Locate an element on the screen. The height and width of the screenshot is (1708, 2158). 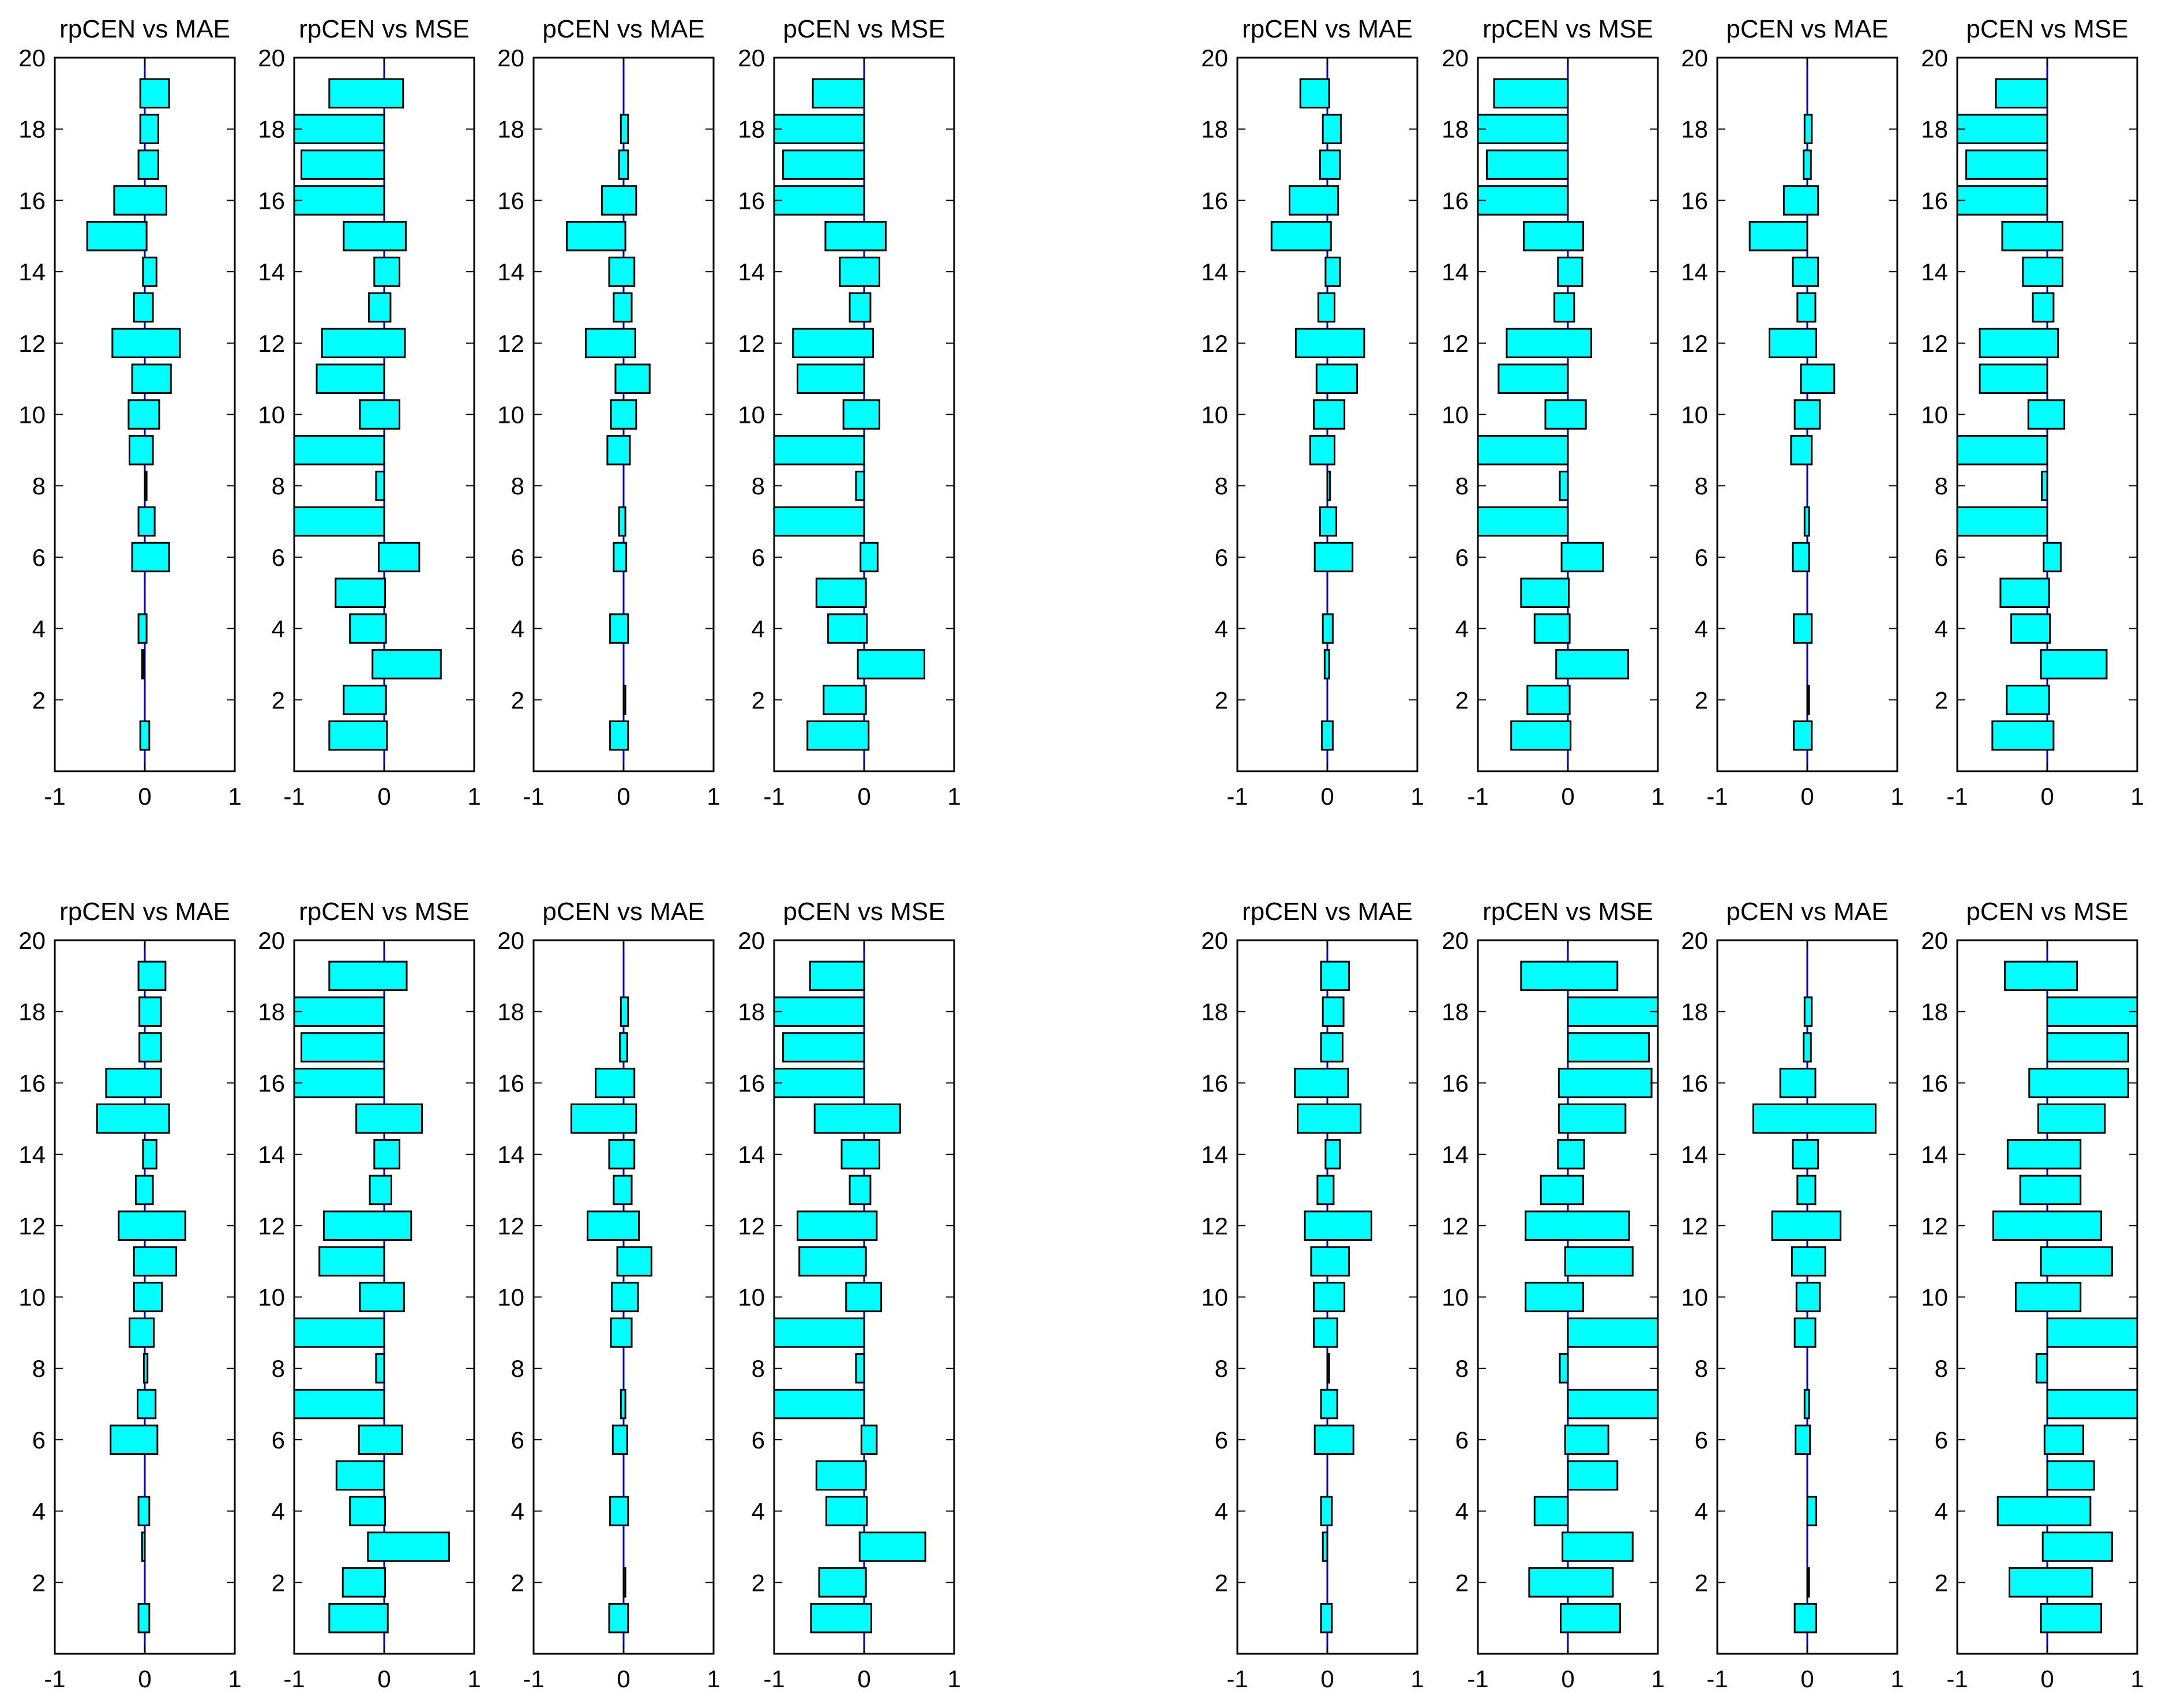
subplot-5: 2 4 6 8 10 12 14 16 18 20 -1 0 1 rpCEN vs MAE is located at coordinates (1312, 413).